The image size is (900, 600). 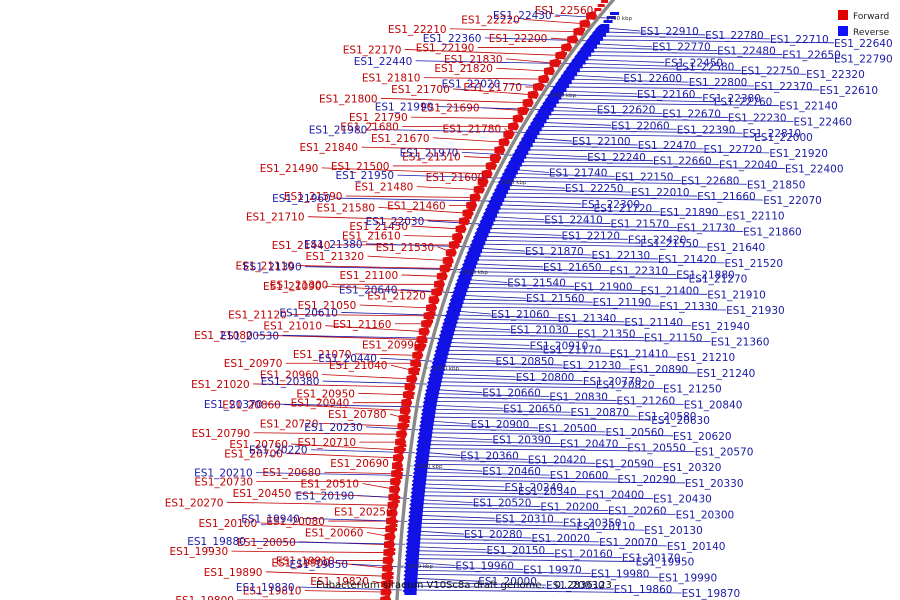 I want to click on reverse-gene-label: ES1_22130, so click(x=621, y=256).